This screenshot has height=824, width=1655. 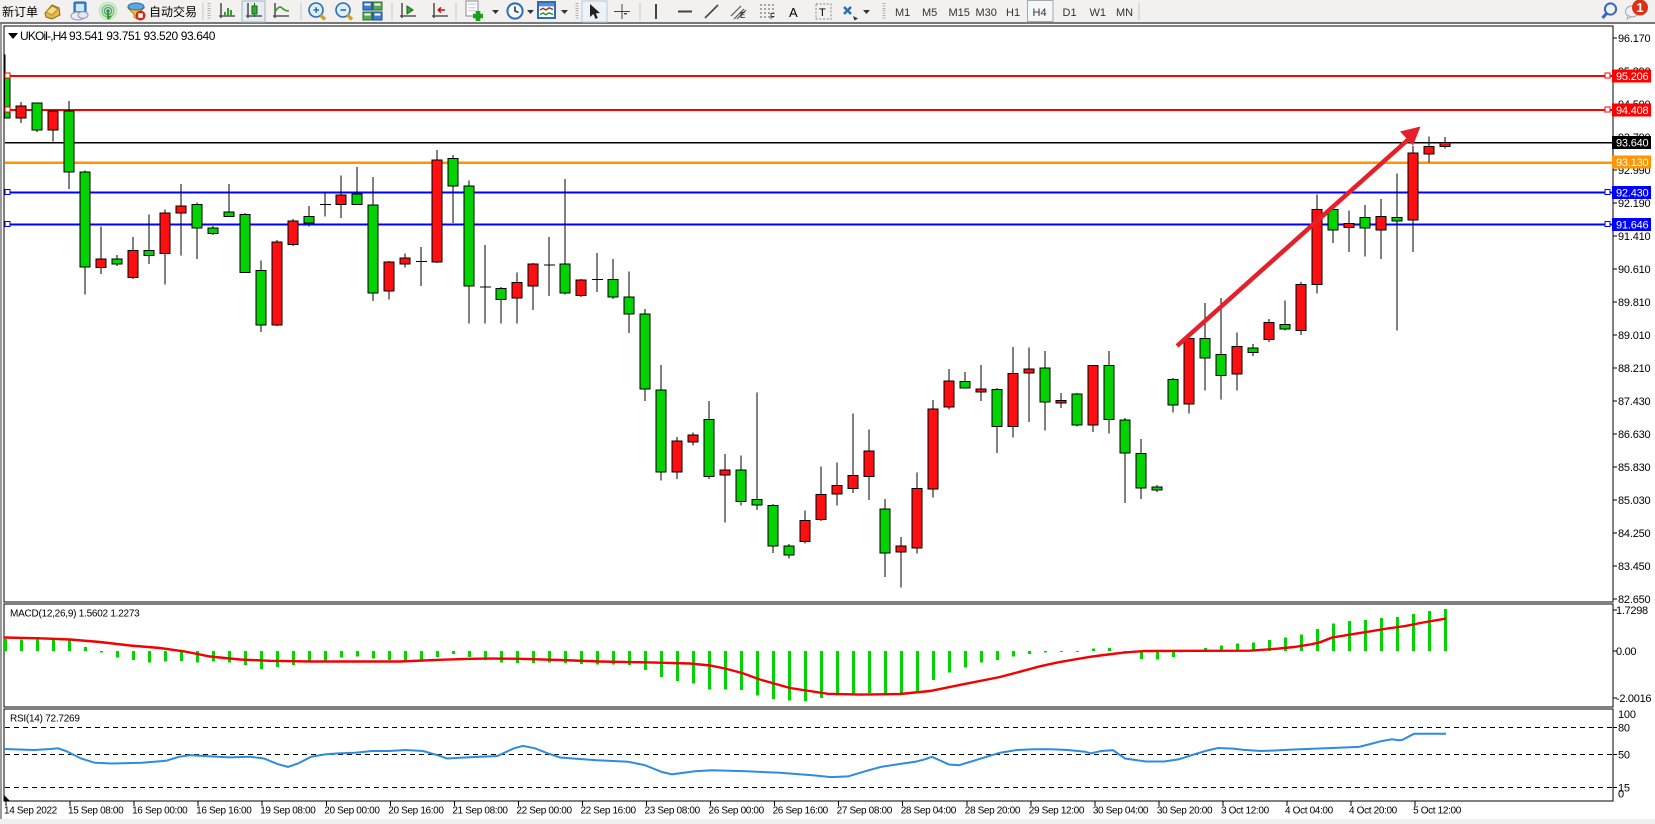 I want to click on svg-text: 20 Sep 16:00, so click(x=416, y=811).